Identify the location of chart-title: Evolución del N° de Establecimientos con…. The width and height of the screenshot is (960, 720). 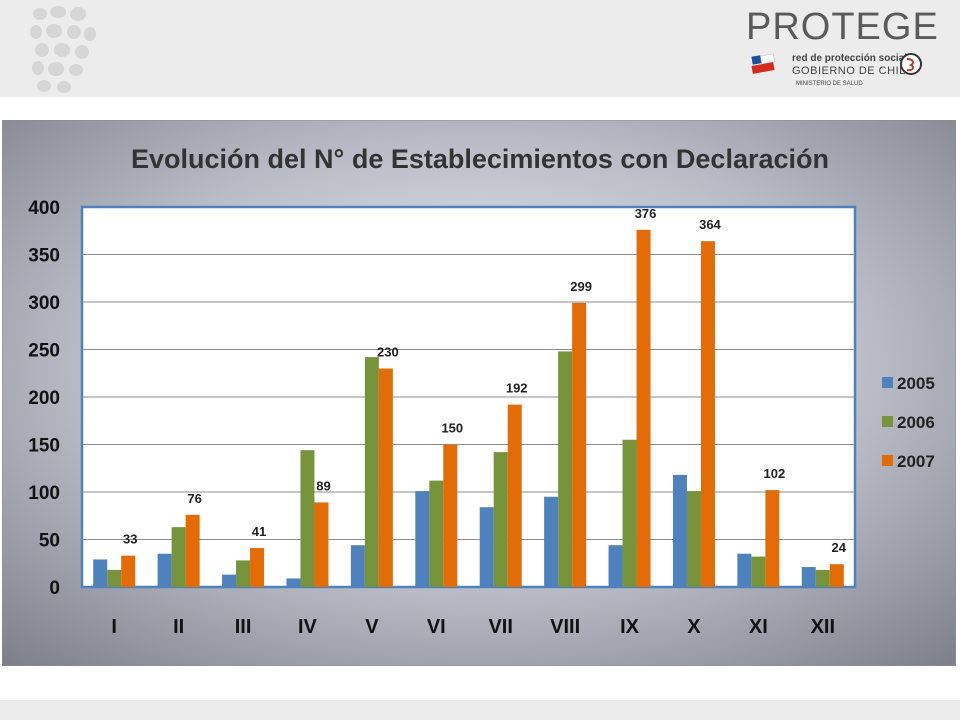
(480, 159).